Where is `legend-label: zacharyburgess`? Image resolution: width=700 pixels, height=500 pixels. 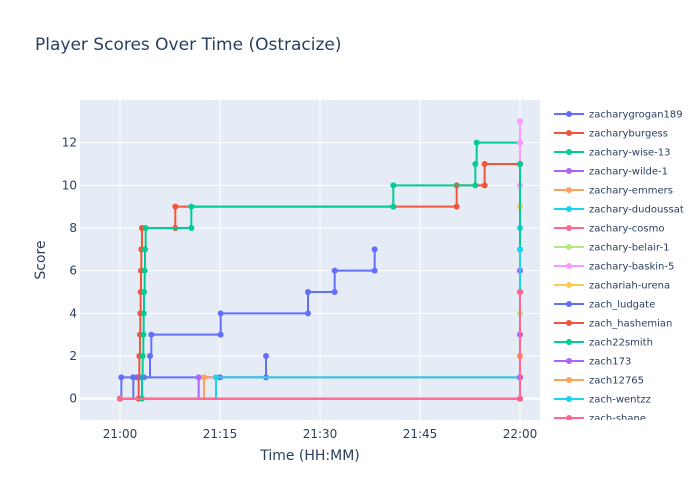
legend-label: zacharyburgess is located at coordinates (628, 134).